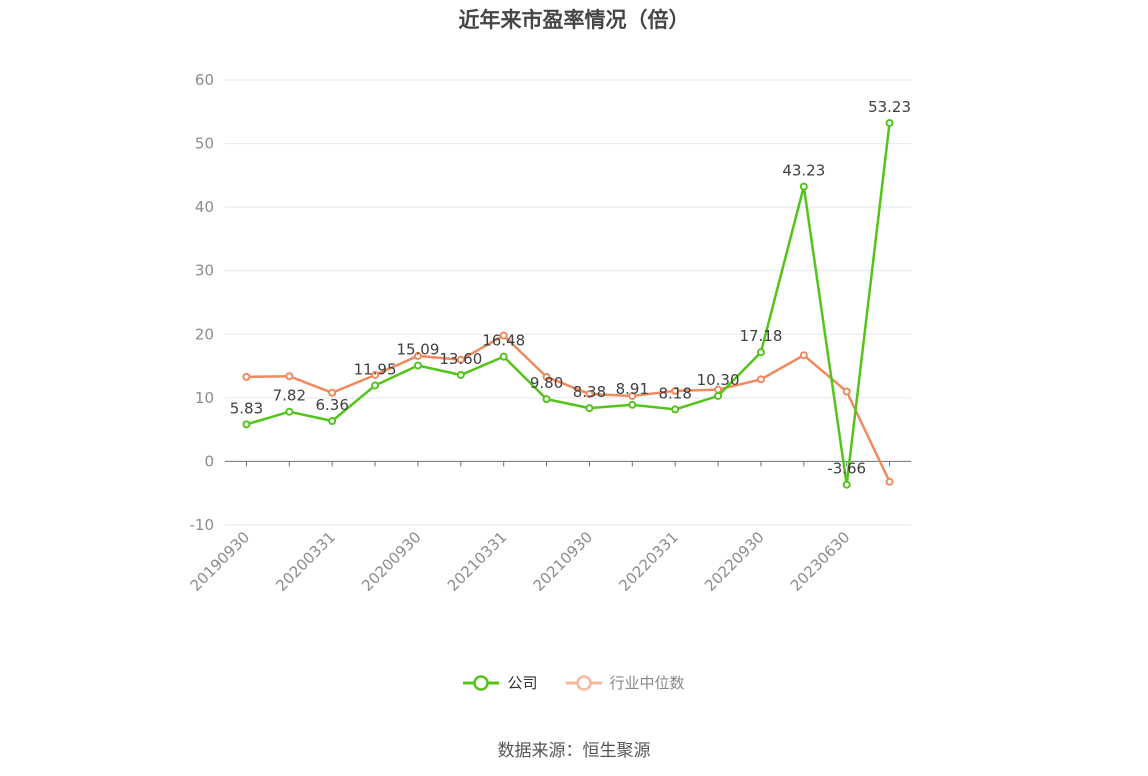 Image resolution: width=1148 pixels, height=776 pixels. What do you see at coordinates (375, 369) in the screenshot?
I see `data-label-company: 11.95` at bounding box center [375, 369].